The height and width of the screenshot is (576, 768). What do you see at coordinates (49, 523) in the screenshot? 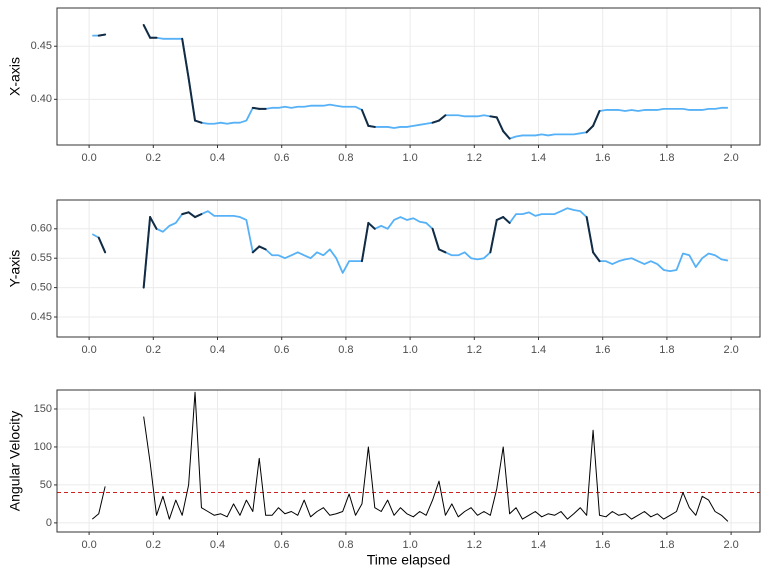
I see `y-tick-label: 0` at bounding box center [49, 523].